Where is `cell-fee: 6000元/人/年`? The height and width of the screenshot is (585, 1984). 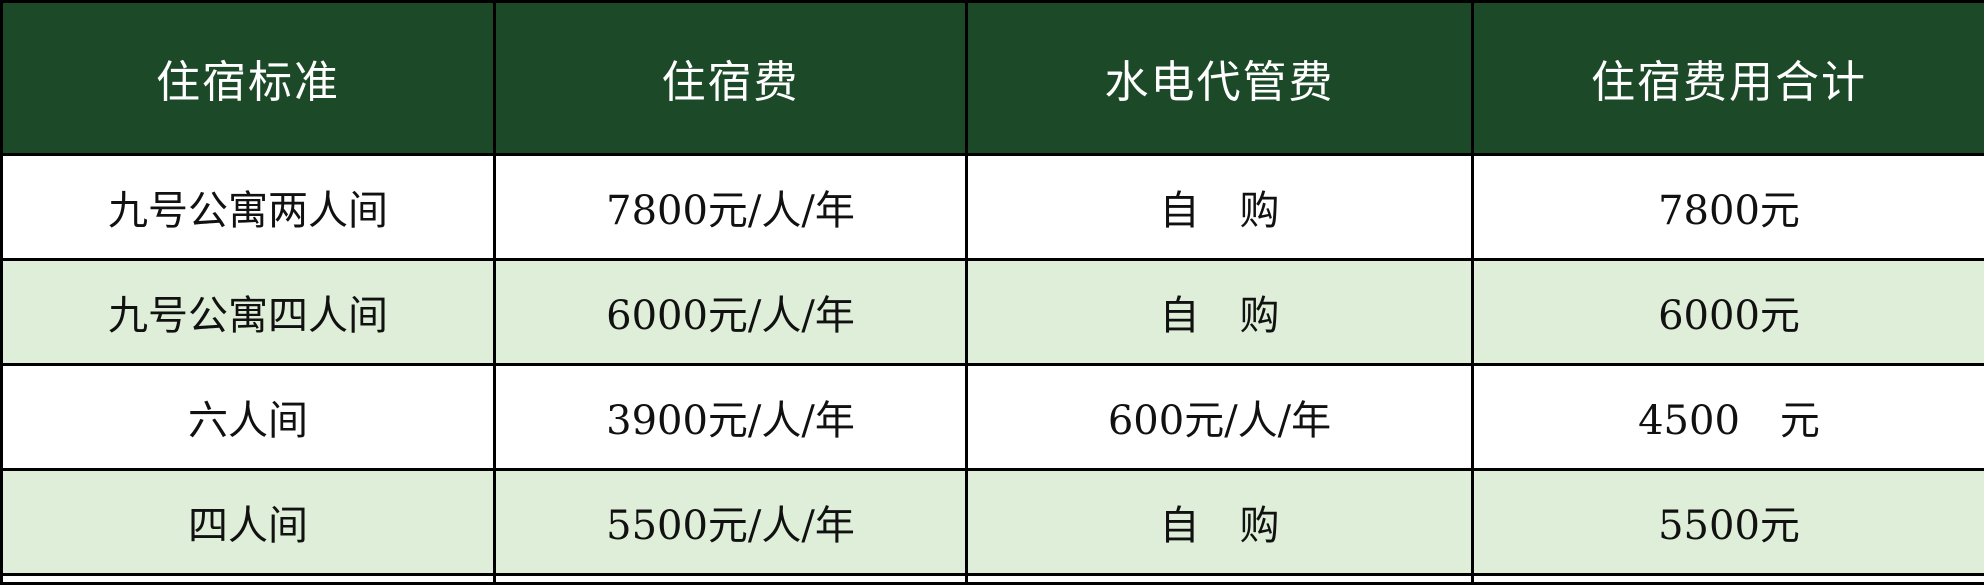
cell-fee: 6000元/人/年 is located at coordinates (731, 312).